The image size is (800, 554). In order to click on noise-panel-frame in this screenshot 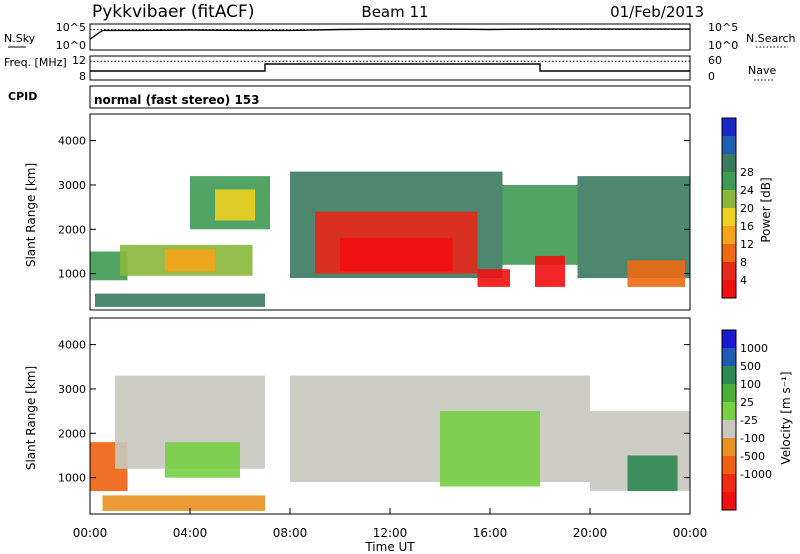, I will do `click(390, 37)`.